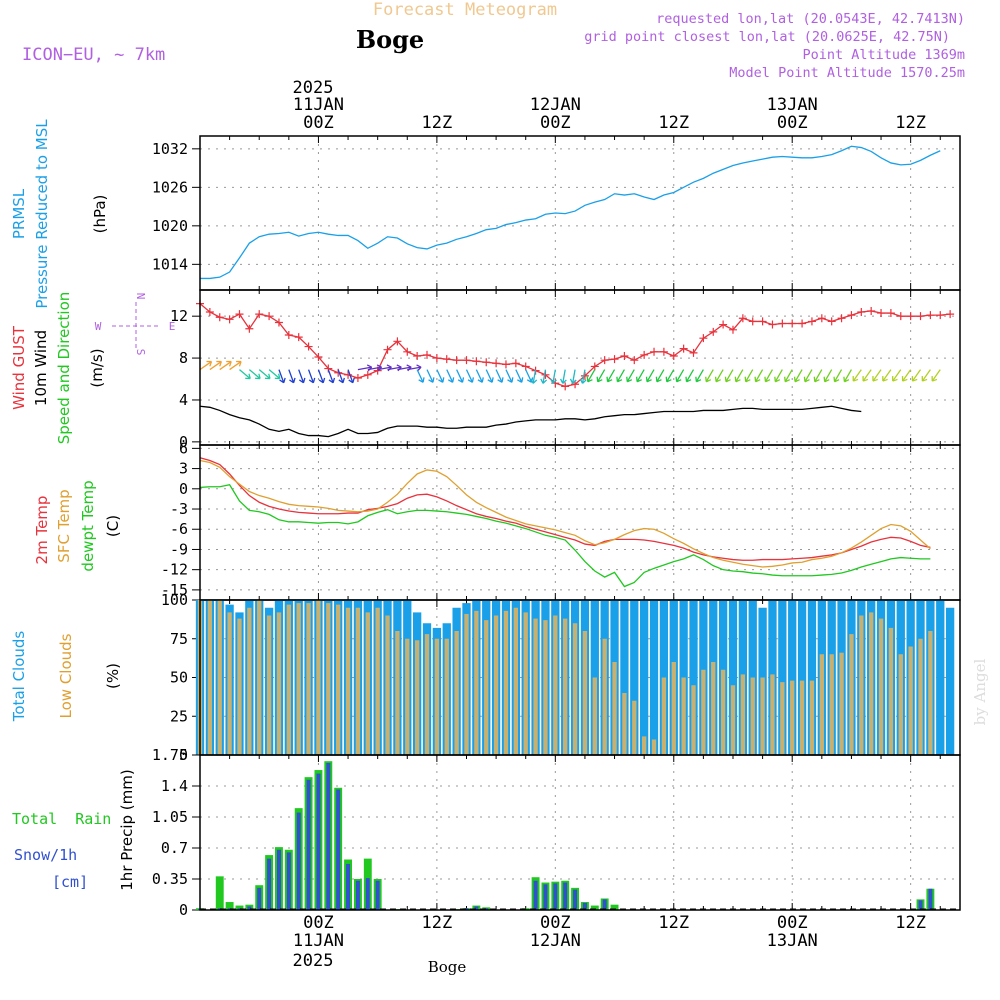 Image resolution: width=1000 pixels, height=1000 pixels. I want to click on wind-frame, so click(580, 367).